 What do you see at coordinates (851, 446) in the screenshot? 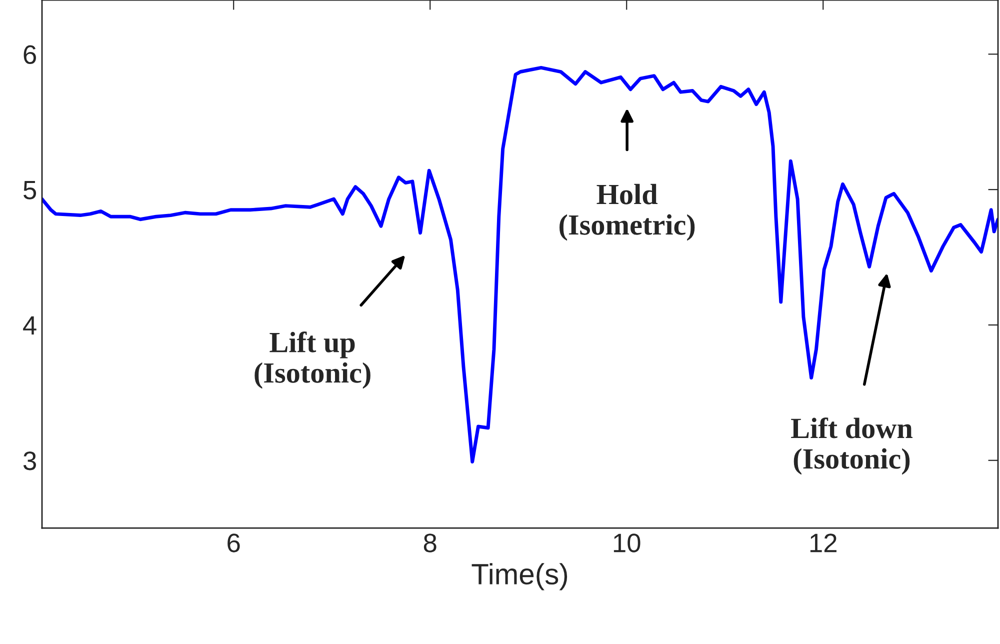
I see `annotation: Lift down (Isotonic)` at bounding box center [851, 446].